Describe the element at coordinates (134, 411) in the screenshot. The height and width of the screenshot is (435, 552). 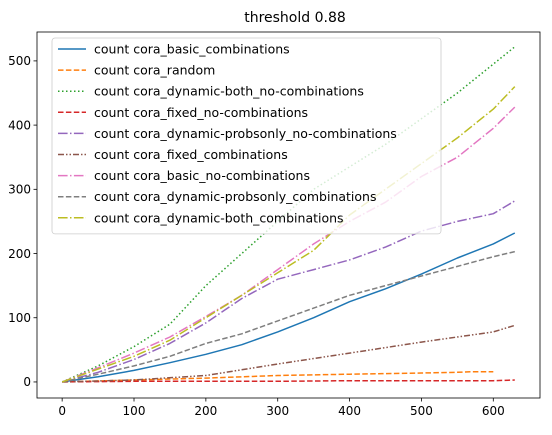
I see `x-tick-label: 100` at that location.